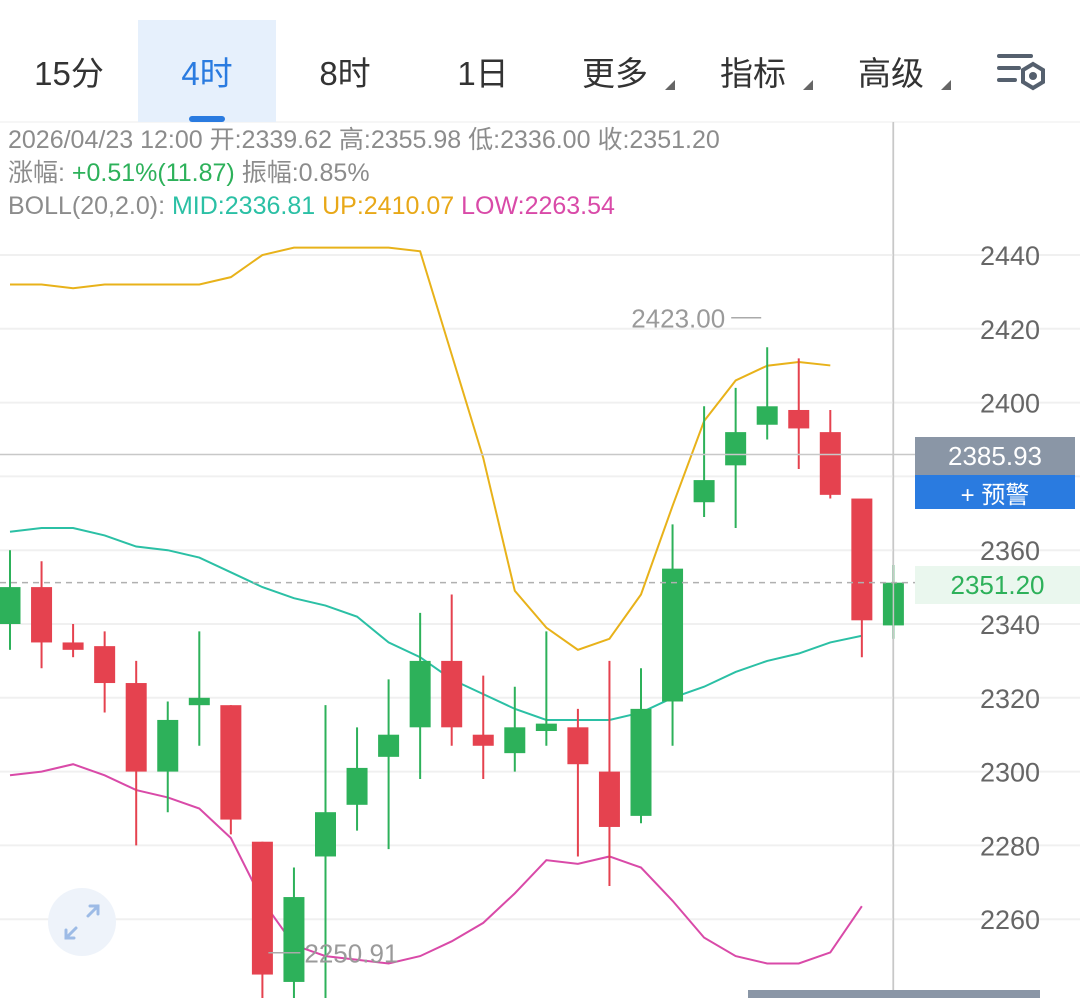 This screenshot has height=998, width=1080. Describe the element at coordinates (82, 922) in the screenshot. I see `expand-icon` at that location.